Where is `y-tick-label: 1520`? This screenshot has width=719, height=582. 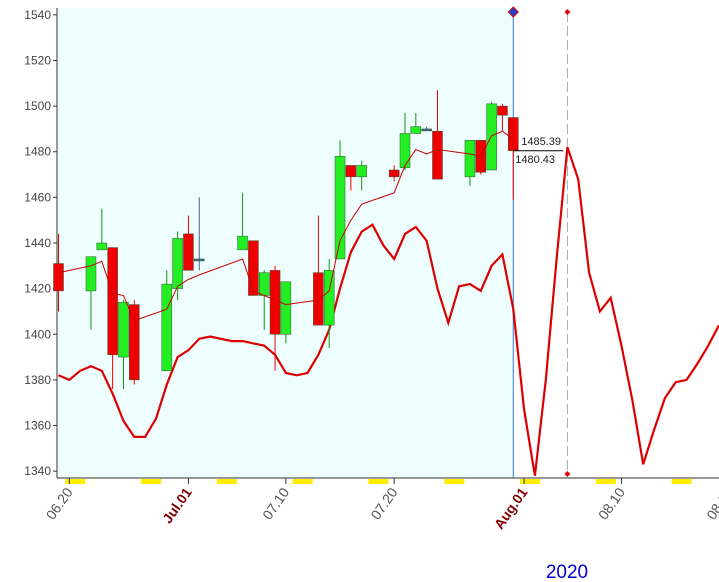 y-tick-label: 1520 is located at coordinates (37, 60).